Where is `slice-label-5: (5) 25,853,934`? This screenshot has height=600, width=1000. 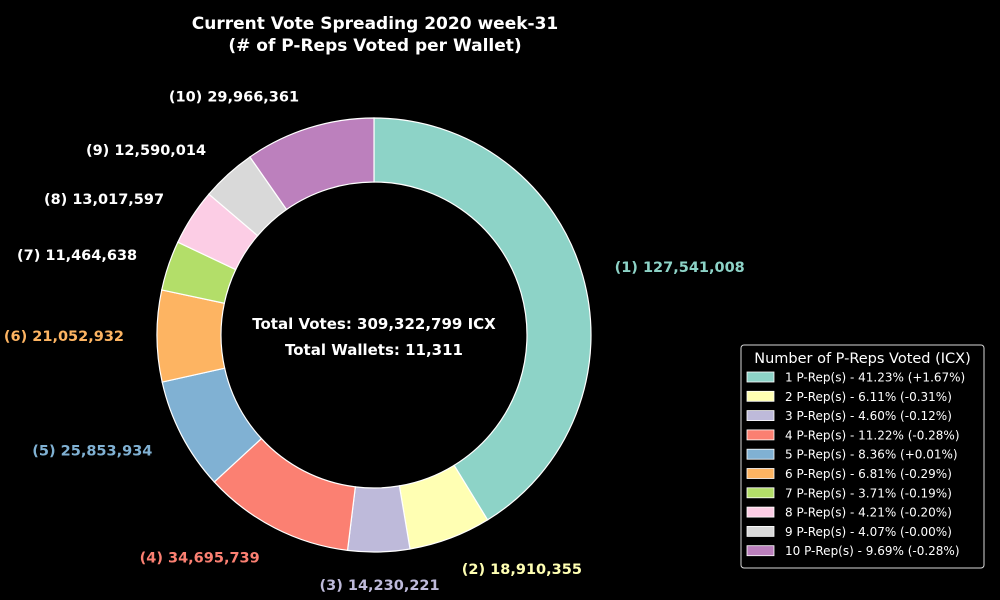 slice-label-5: (5) 25,853,934 is located at coordinates (92, 452).